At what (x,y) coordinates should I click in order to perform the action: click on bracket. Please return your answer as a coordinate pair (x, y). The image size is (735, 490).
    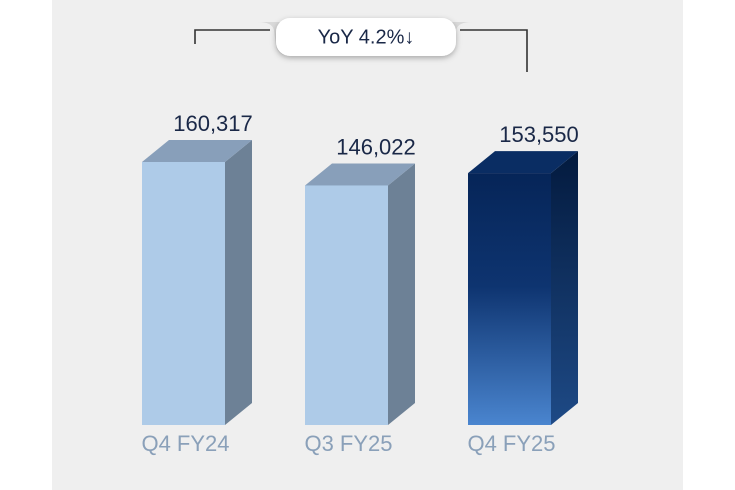
    Looking at the image, I should click on (361, 50).